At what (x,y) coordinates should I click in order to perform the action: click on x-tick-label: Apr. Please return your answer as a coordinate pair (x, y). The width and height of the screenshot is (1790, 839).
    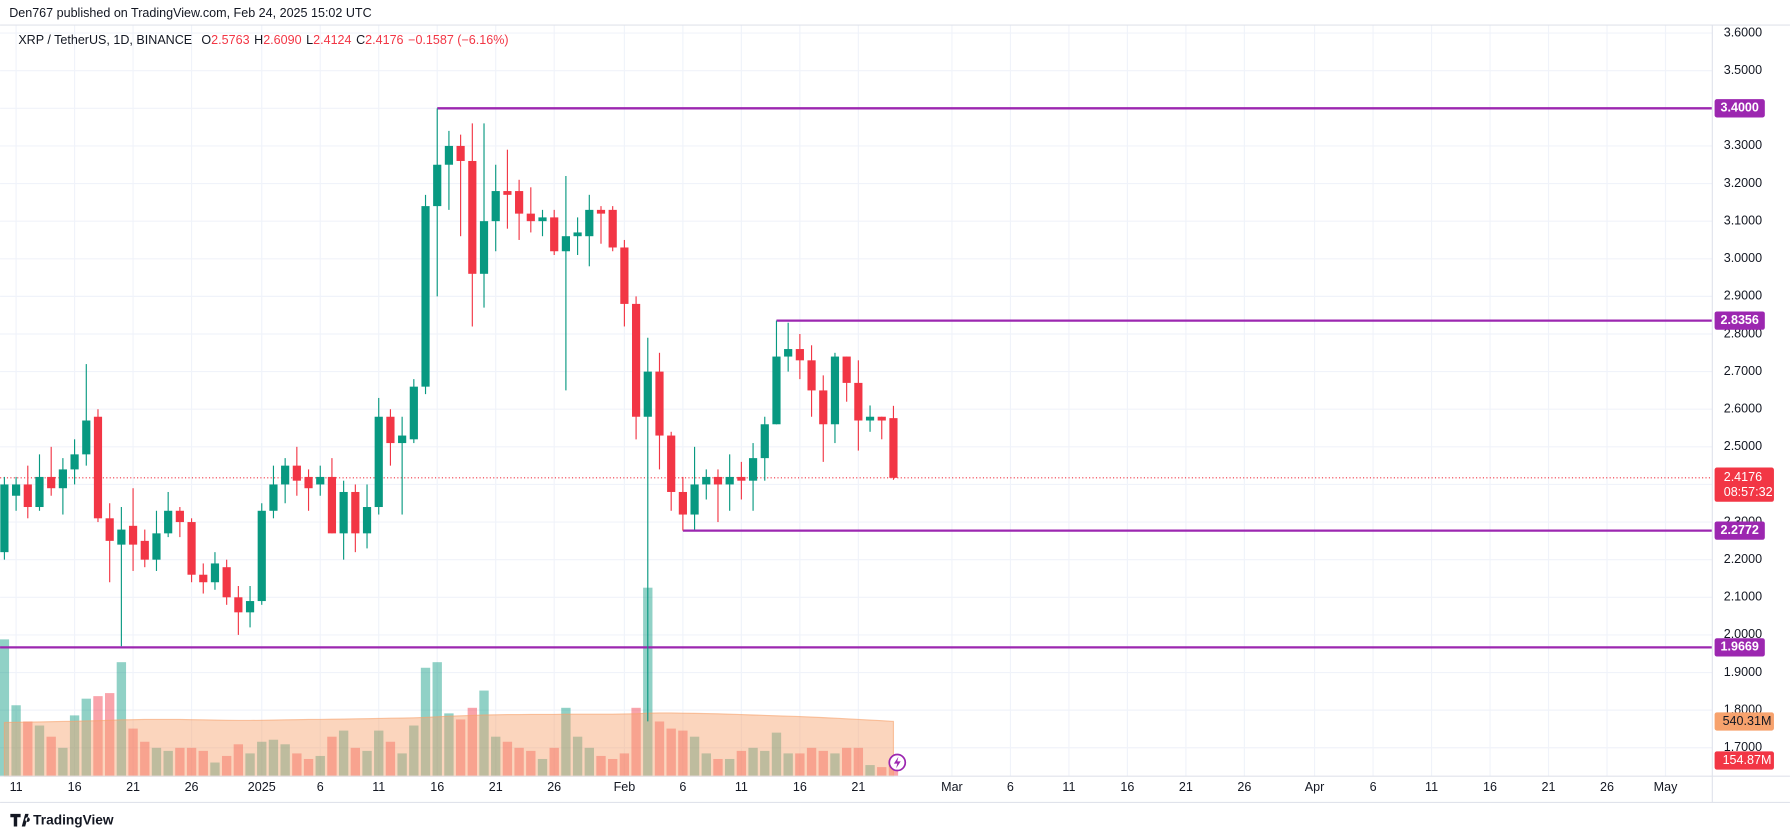
    Looking at the image, I should click on (1315, 787).